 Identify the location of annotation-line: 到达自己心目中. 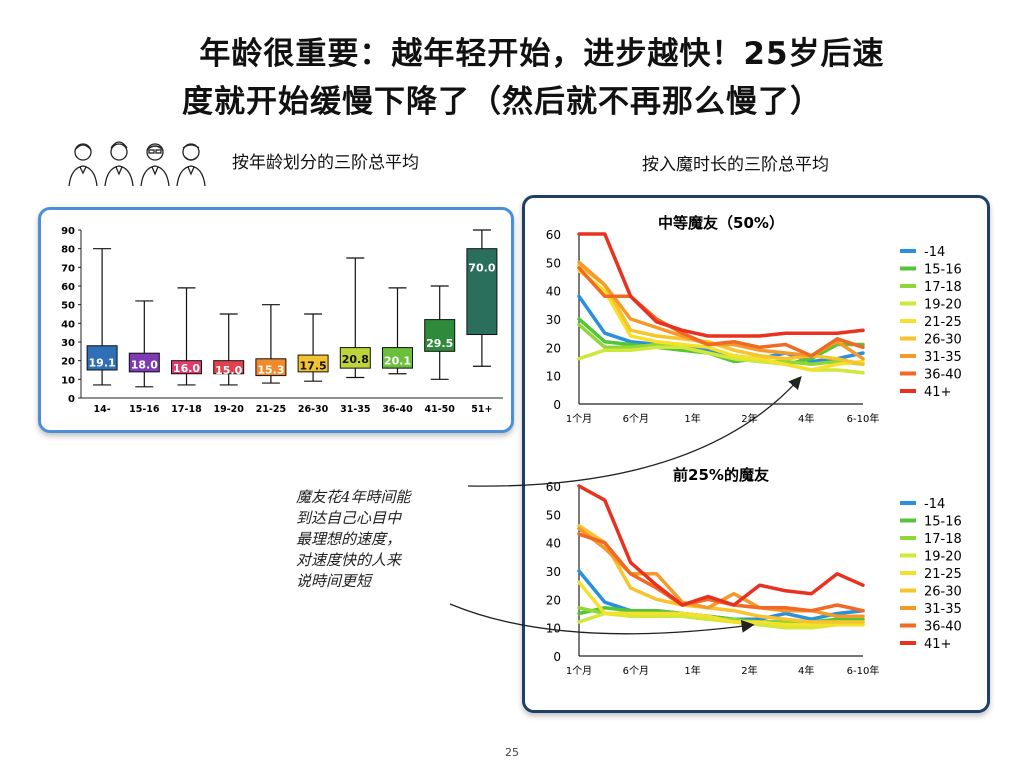
(349, 518).